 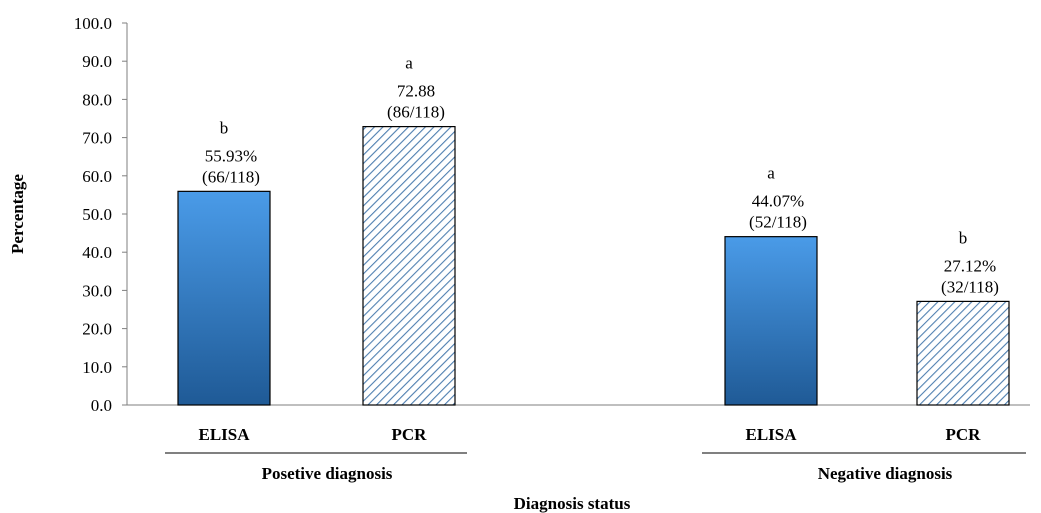 I want to click on bar-count-label: (32/118), so click(x=970, y=286).